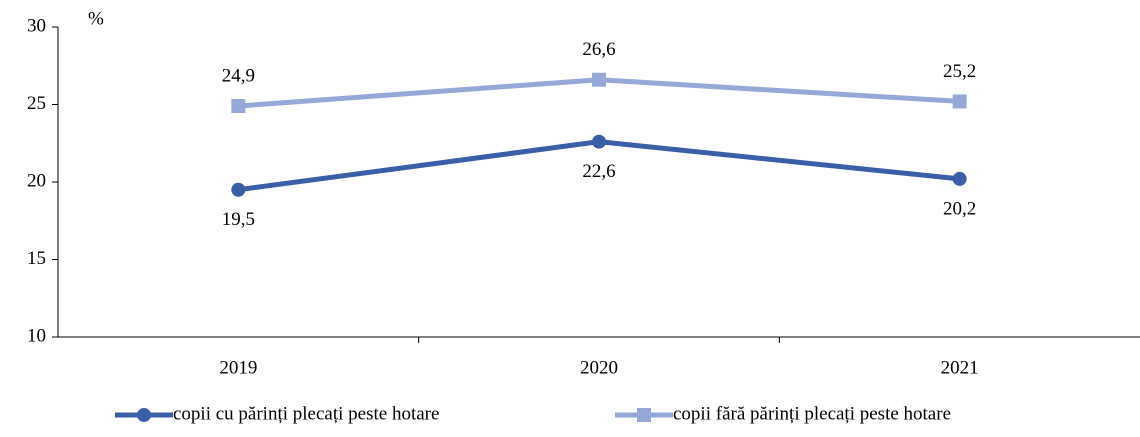  Describe the element at coordinates (959, 71) in the screenshot. I see `data-label: 25,2` at that location.